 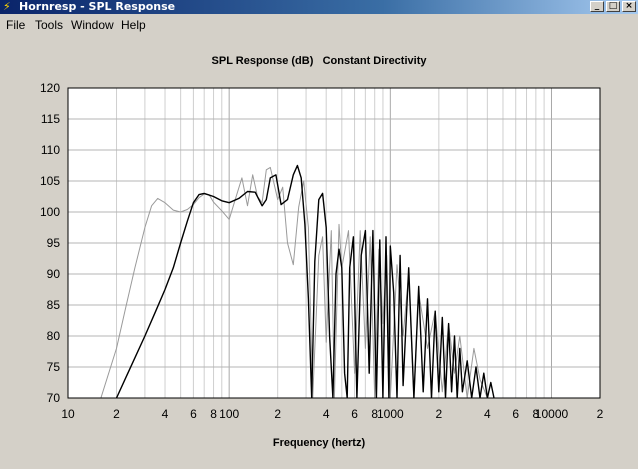 What do you see at coordinates (7, 6) in the screenshot?
I see `lightning-icon: ⚡` at bounding box center [7, 6].